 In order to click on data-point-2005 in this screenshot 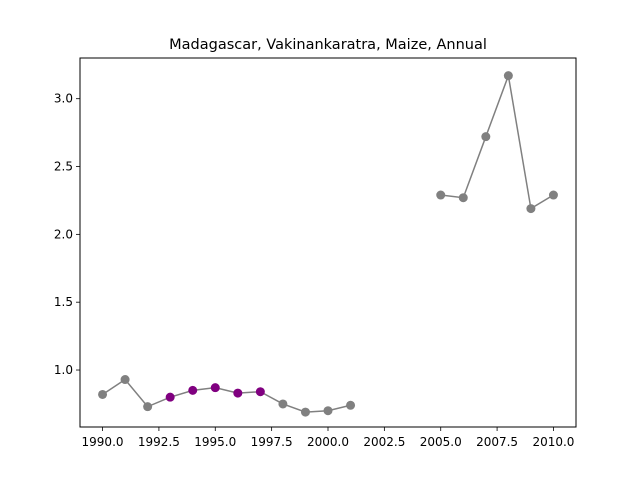, I will do `click(441, 195)`.